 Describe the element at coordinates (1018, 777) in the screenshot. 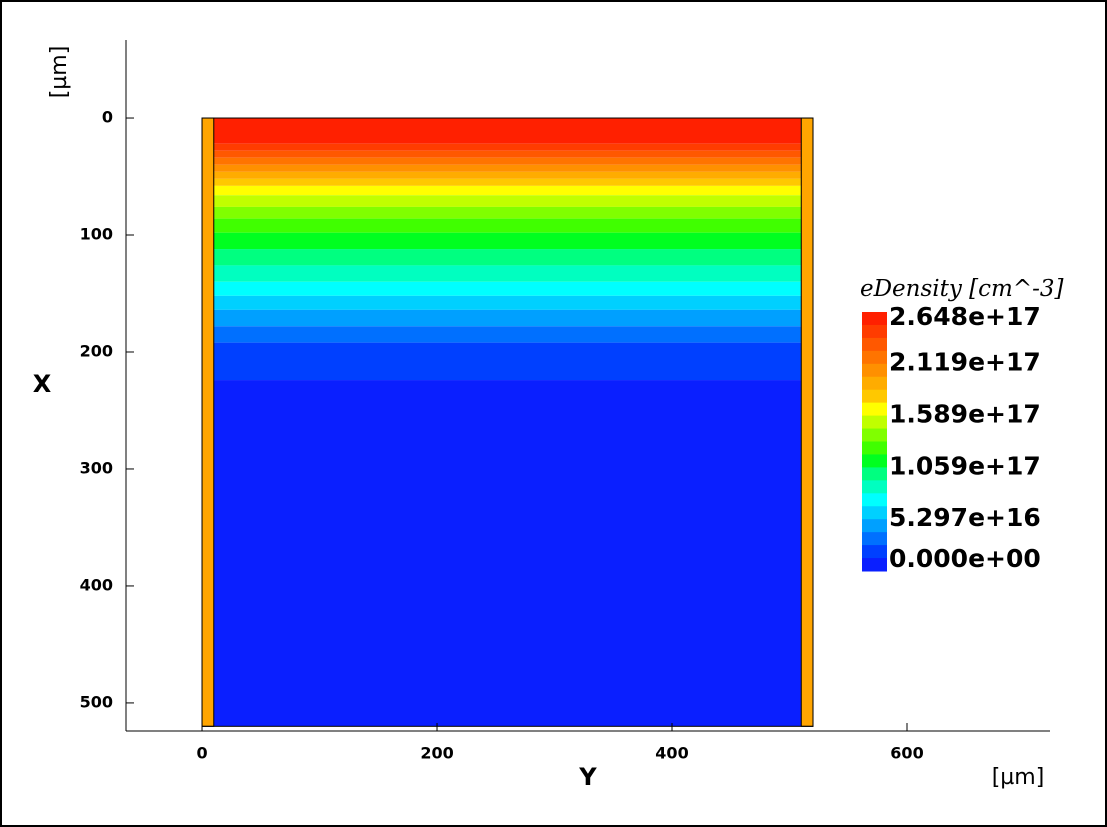

I see `x-unit: [µm]` at that location.